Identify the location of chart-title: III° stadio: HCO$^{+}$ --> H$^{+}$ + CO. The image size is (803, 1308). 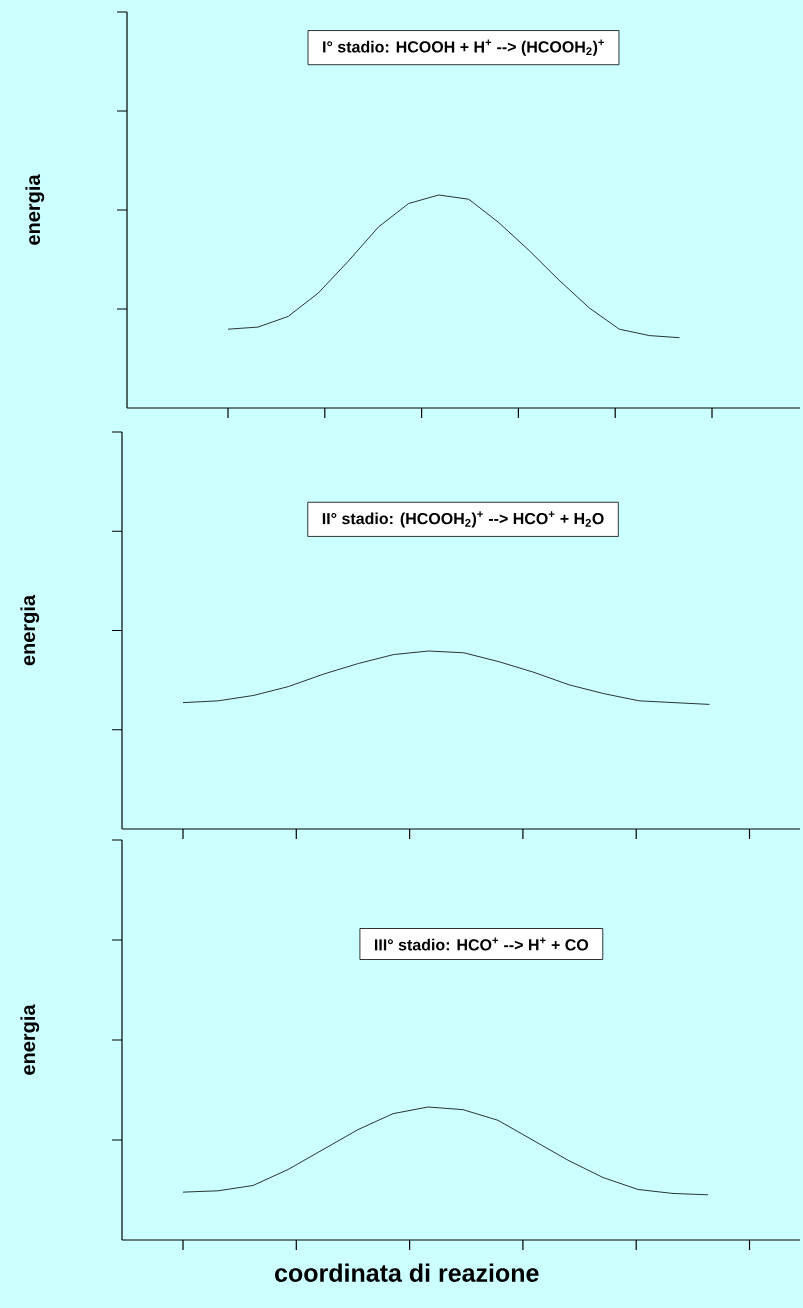
(481, 944).